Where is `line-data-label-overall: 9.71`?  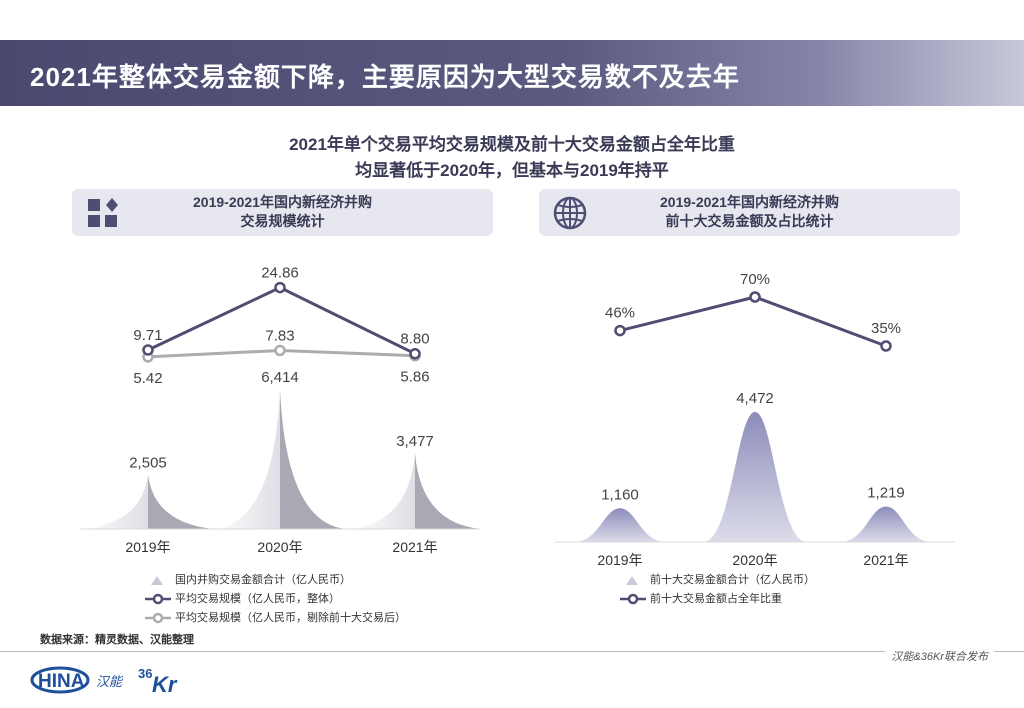 line-data-label-overall: 9.71 is located at coordinates (147, 335).